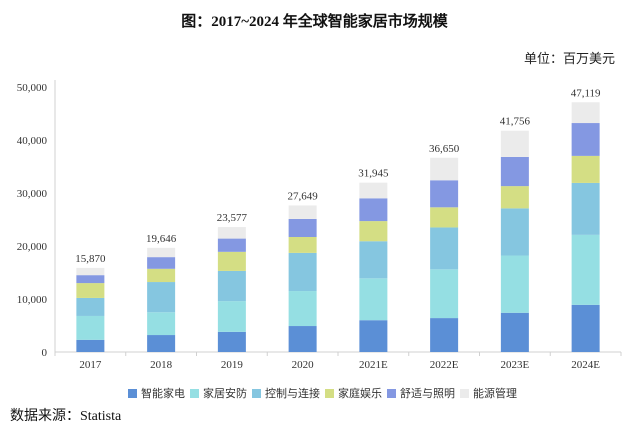  What do you see at coordinates (232, 218) in the screenshot?
I see `total-data-label: 23,577` at bounding box center [232, 218].